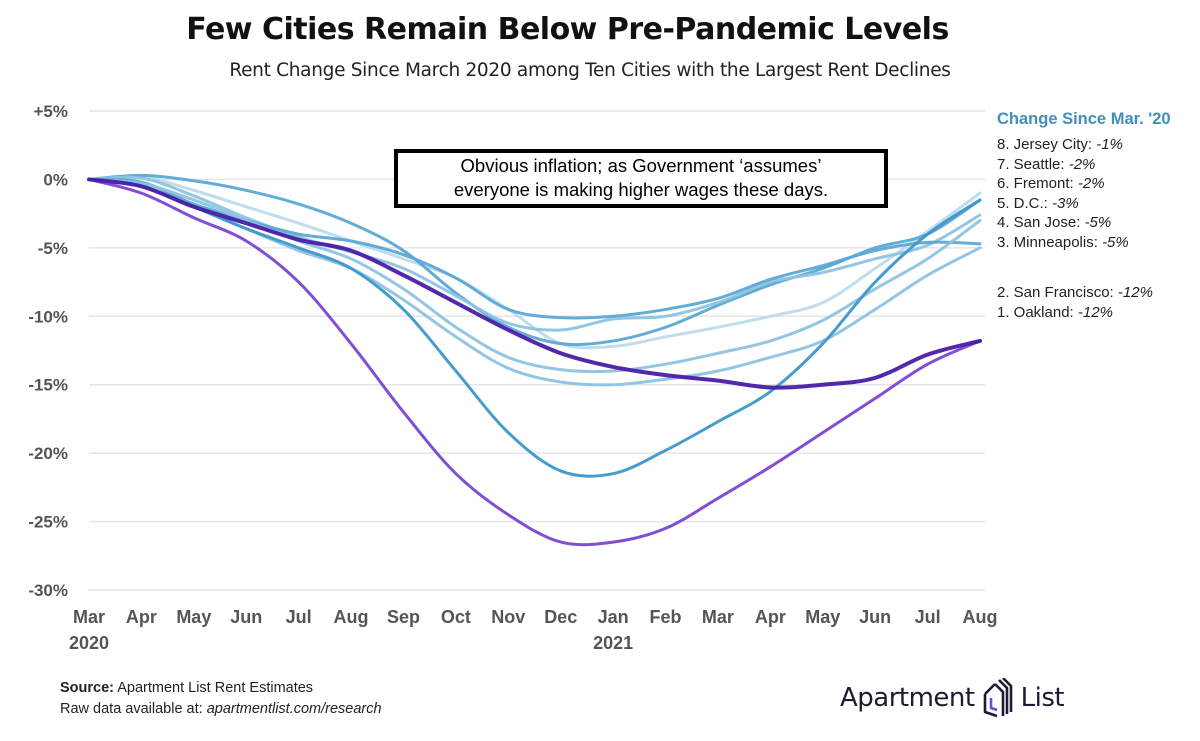 This screenshot has height=741, width=1200. I want to click on source-text: Apartment List Rent Estimates, so click(214, 688).